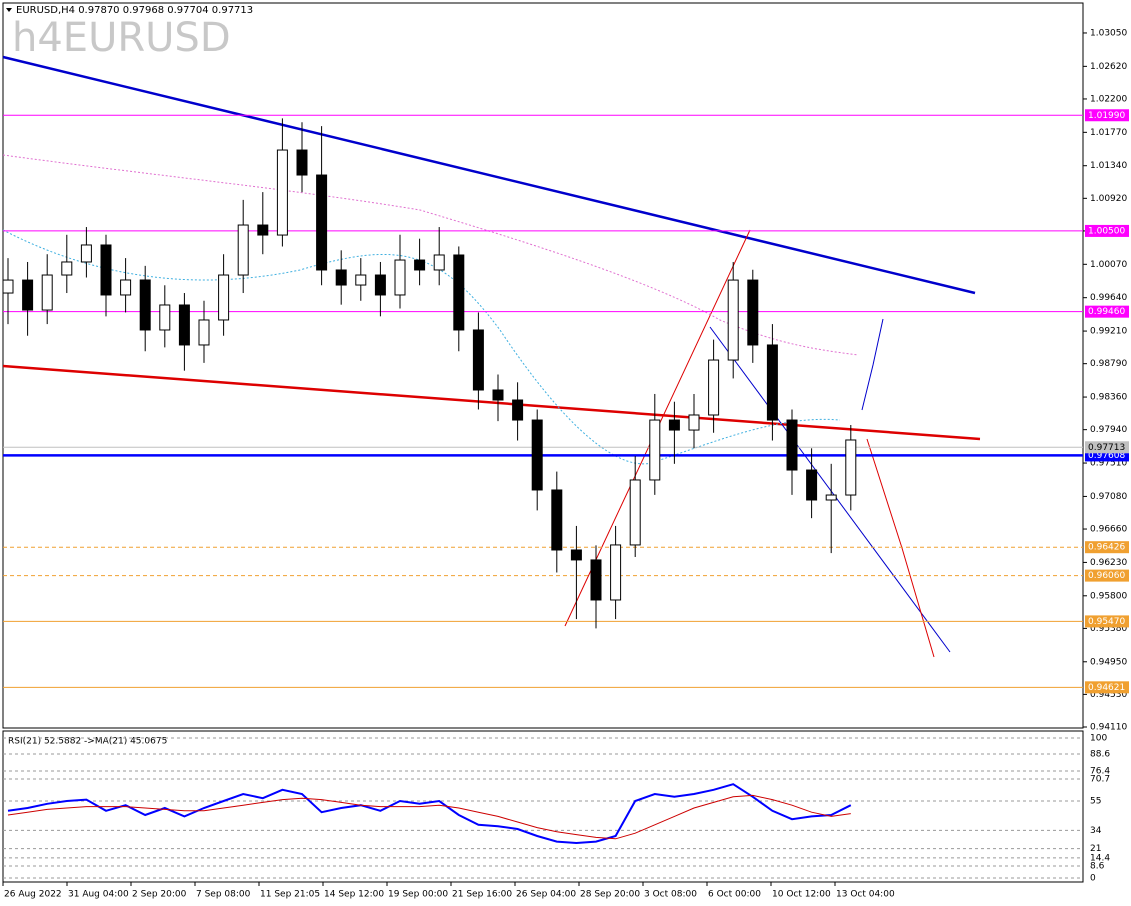  I want to click on y-tick-label: 70.7, so click(1100, 780).